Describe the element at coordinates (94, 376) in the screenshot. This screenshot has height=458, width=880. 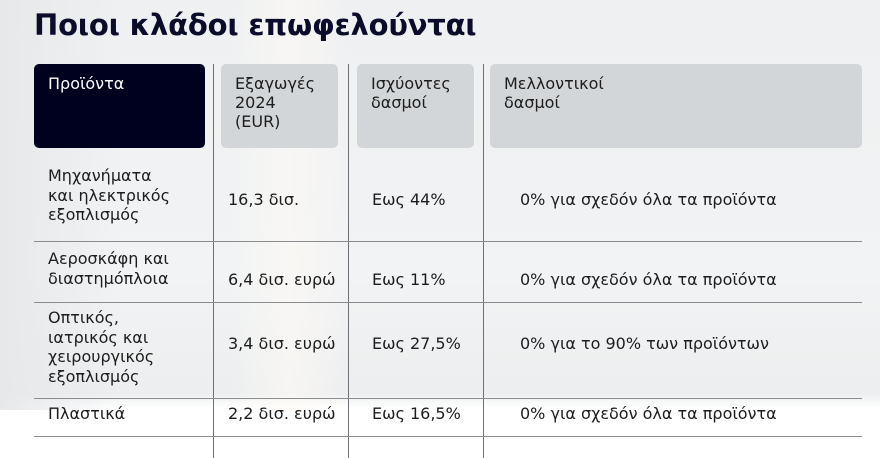
I see `row-3-product-line4: εξοπλισμός` at that location.